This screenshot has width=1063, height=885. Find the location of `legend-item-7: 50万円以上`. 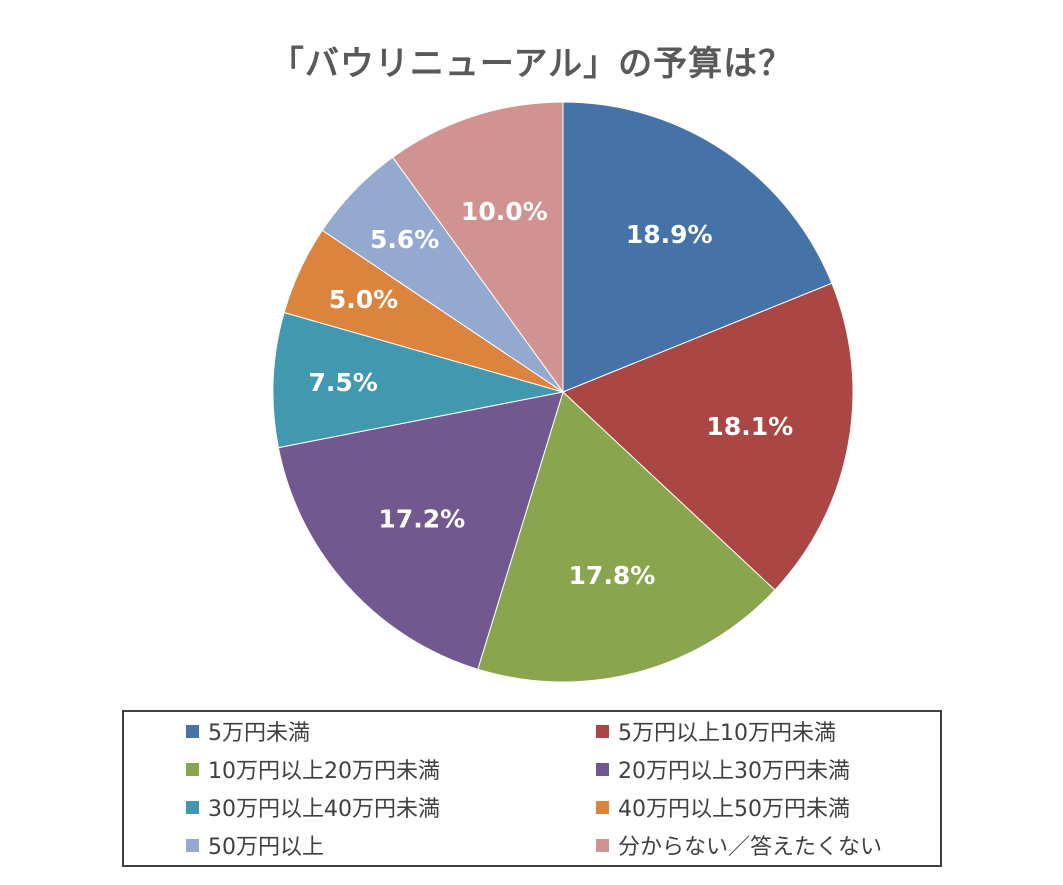

legend-item-7: 50万円以上 is located at coordinates (255, 845).